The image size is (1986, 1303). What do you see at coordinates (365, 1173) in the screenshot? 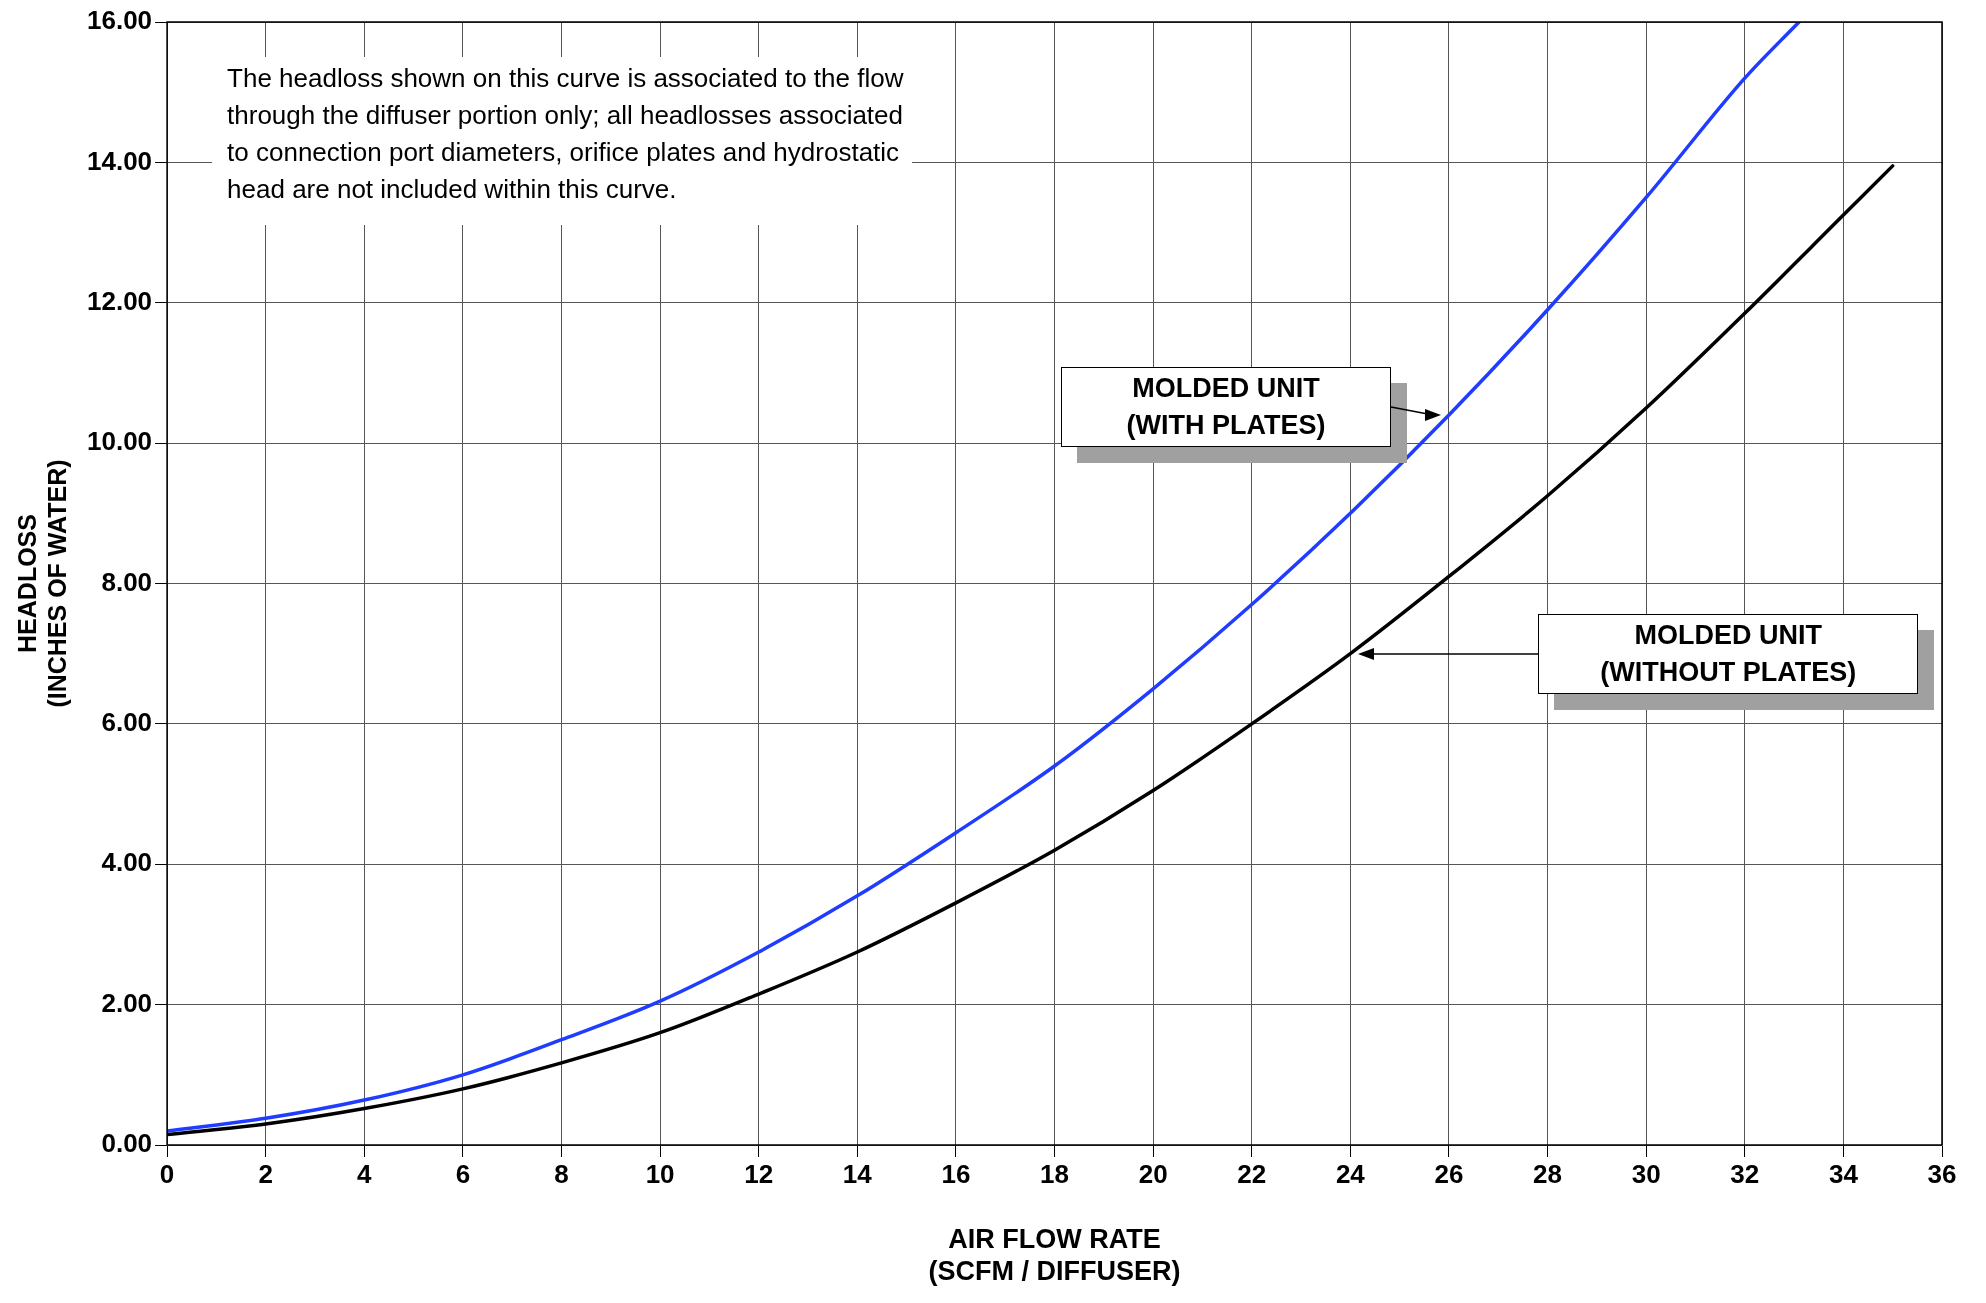
I see `x-tick-label: 4` at bounding box center [365, 1173].